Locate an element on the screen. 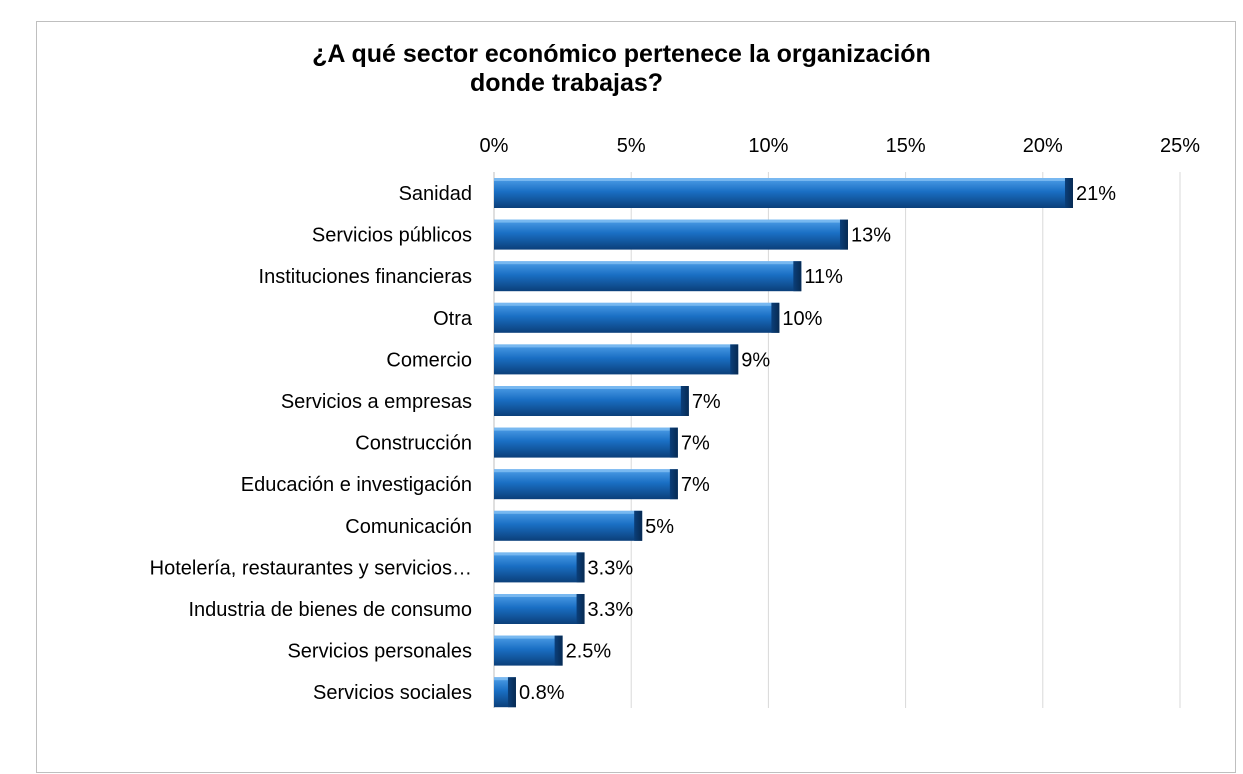 The width and height of the screenshot is (1243, 774). category-label: Otra is located at coordinates (453, 319).